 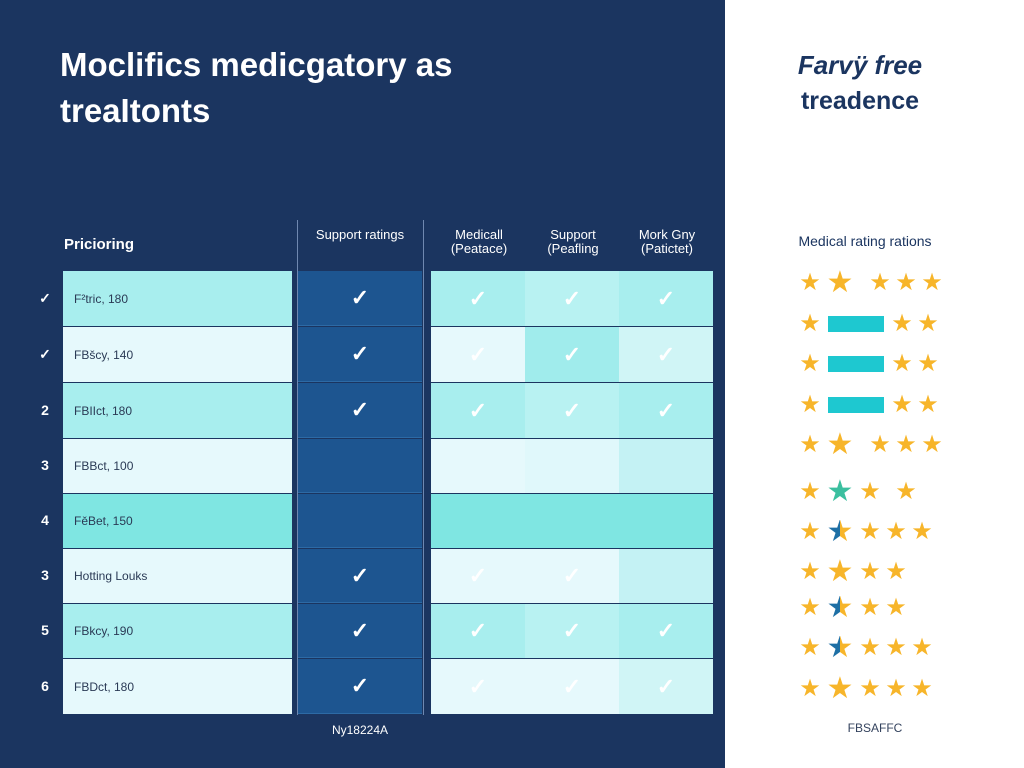 I want to click on ratings-subtitle: Medical rating rations, so click(x=865, y=241).